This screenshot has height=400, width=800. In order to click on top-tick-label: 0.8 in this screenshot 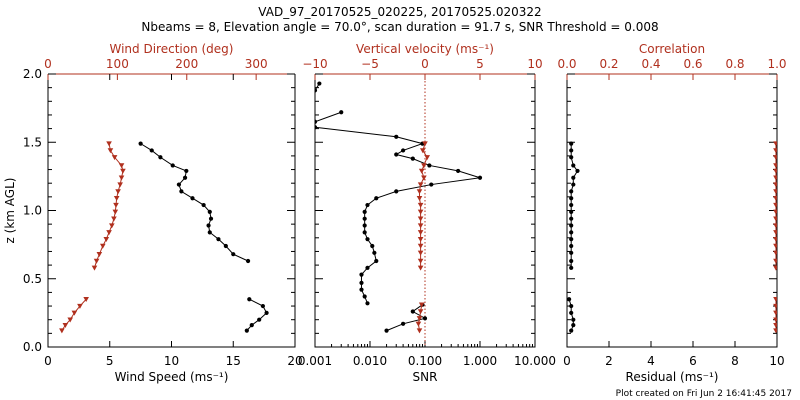, I will do `click(734, 64)`.